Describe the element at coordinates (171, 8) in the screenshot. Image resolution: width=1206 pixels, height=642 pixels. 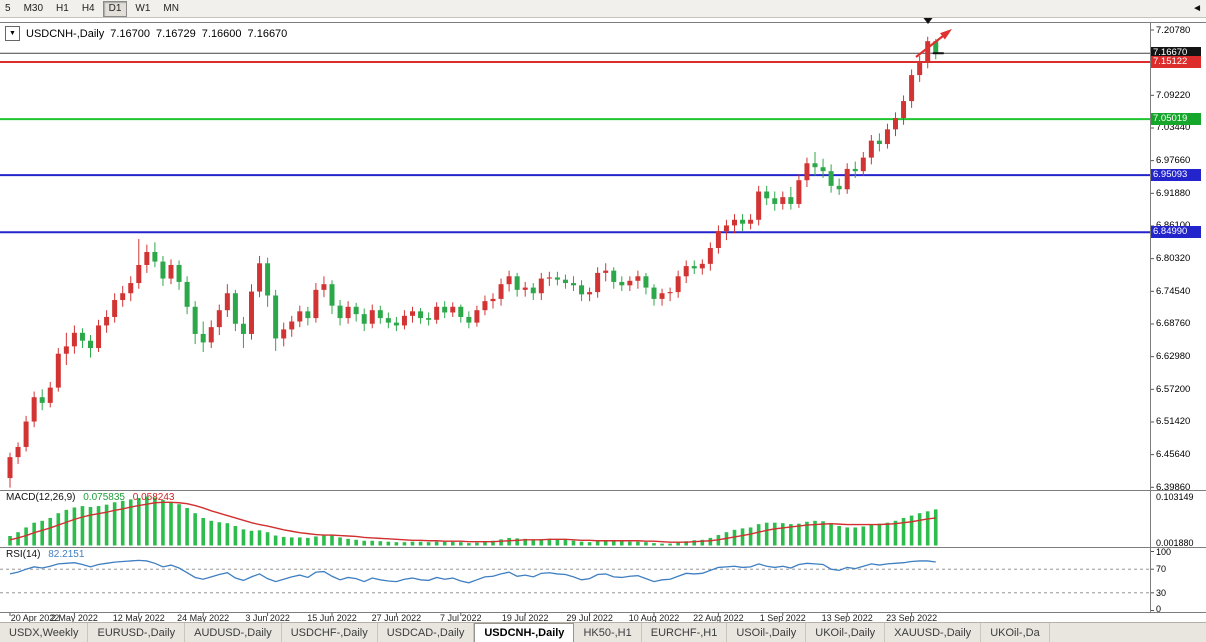
I see `timeframe-button-mn: MN` at that location.